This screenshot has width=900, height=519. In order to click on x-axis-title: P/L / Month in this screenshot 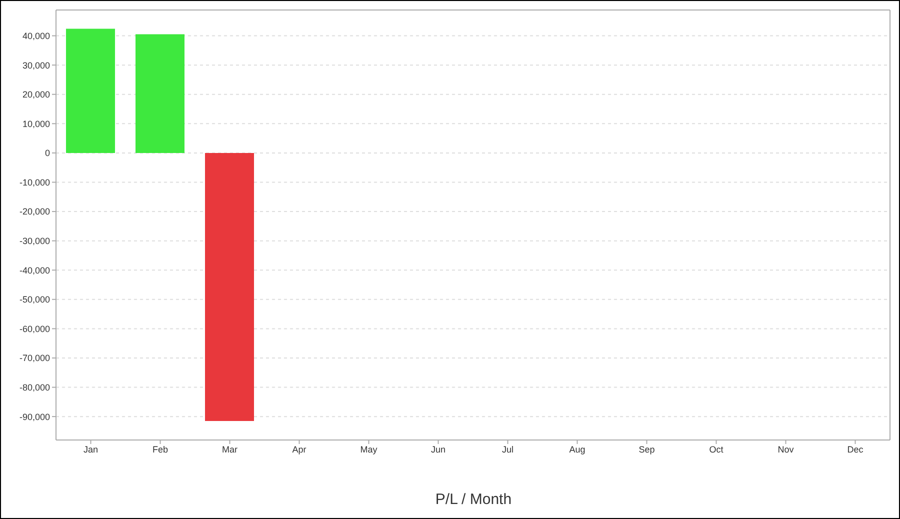, I will do `click(473, 499)`.